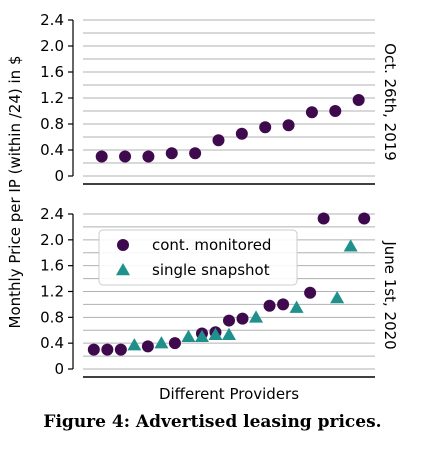 The height and width of the screenshot is (452, 425). What do you see at coordinates (15, 192) in the screenshot?
I see `y-axis-label: Monthly Price per IP (within /24) in $` at bounding box center [15, 192].